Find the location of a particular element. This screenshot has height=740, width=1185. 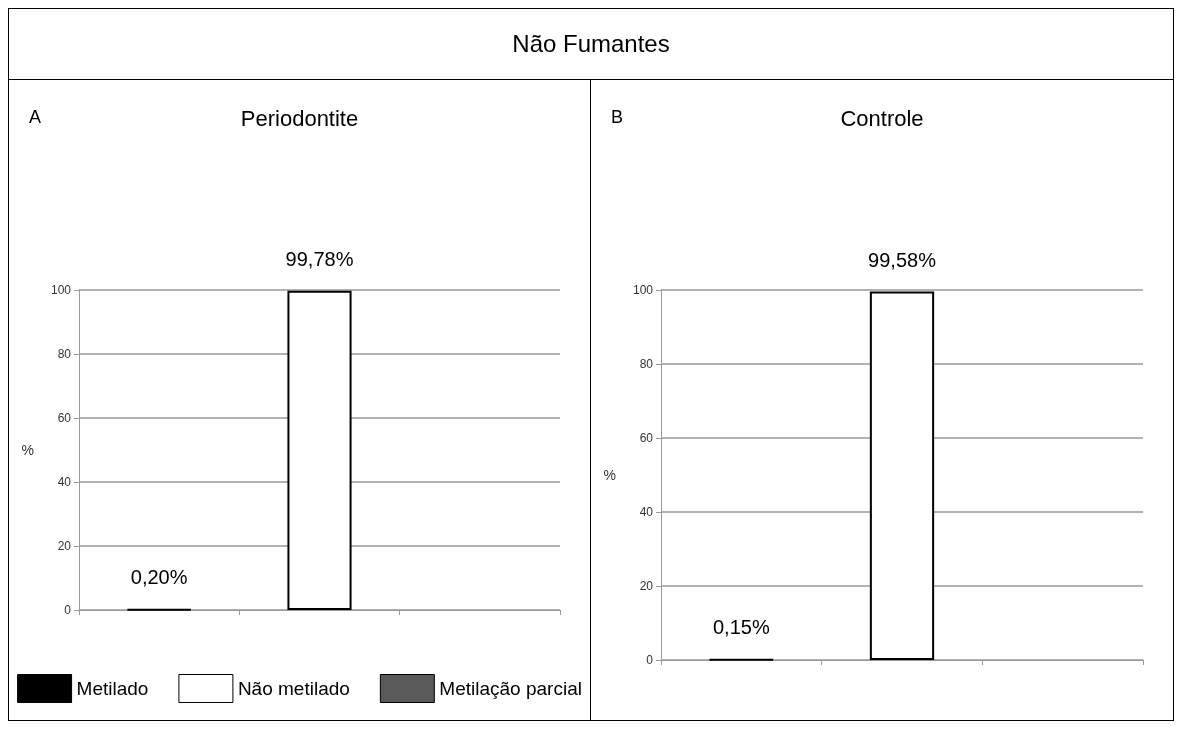

data-label: 99,58% is located at coordinates (902, 259).